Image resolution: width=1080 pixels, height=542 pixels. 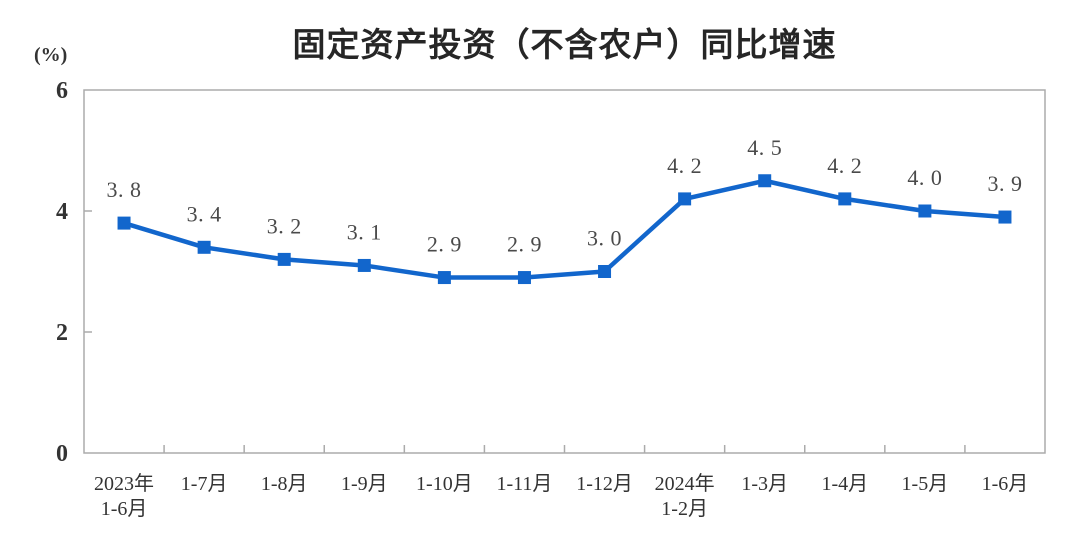 What do you see at coordinates (62, 333) in the screenshot?
I see `y-axis-tick-label: 2` at bounding box center [62, 333].